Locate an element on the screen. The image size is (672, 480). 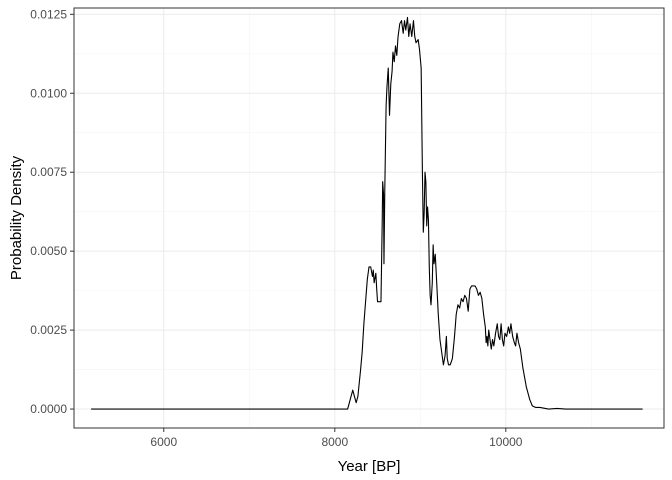
x-axis: 6000 8000 10000 is located at coordinates (336, 438).